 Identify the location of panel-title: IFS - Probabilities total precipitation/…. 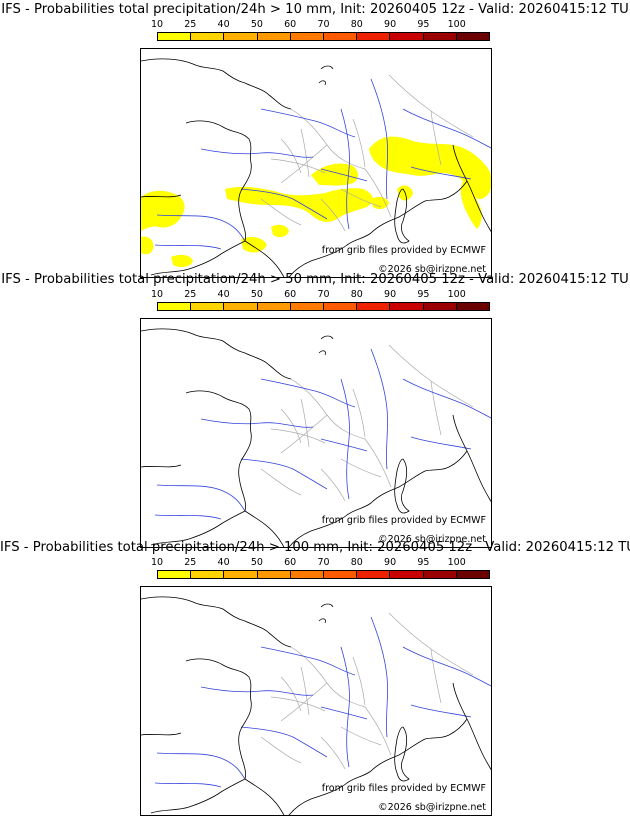
(315, 547).